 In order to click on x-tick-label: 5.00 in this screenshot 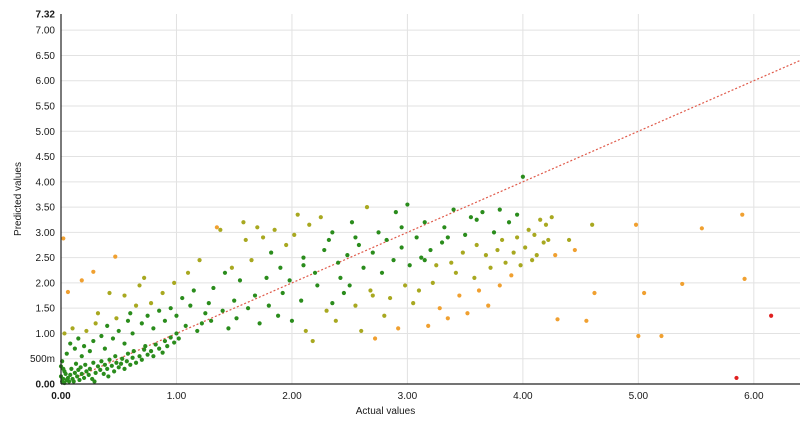, I will do `click(639, 396)`.